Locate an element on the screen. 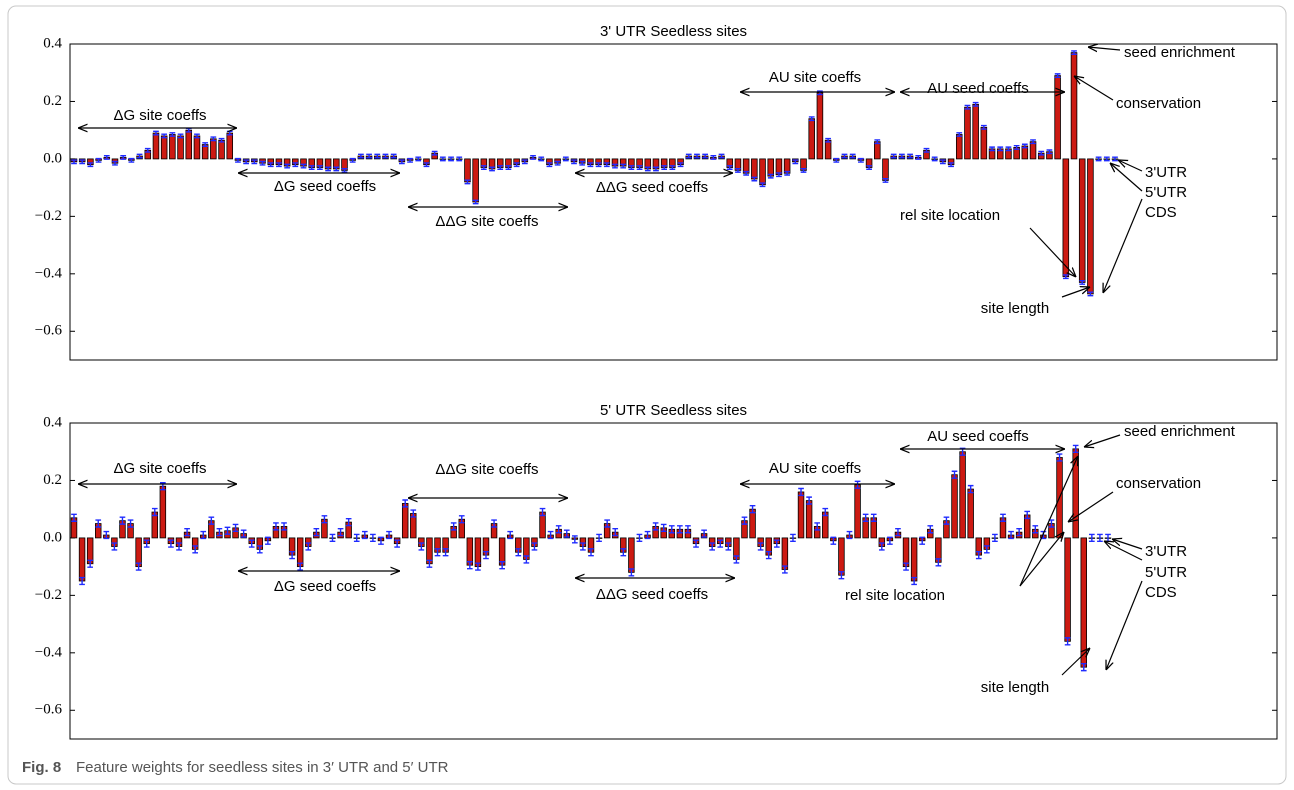 This screenshot has height=790, width=1294. annotation: seed enrichment is located at coordinates (1180, 431).